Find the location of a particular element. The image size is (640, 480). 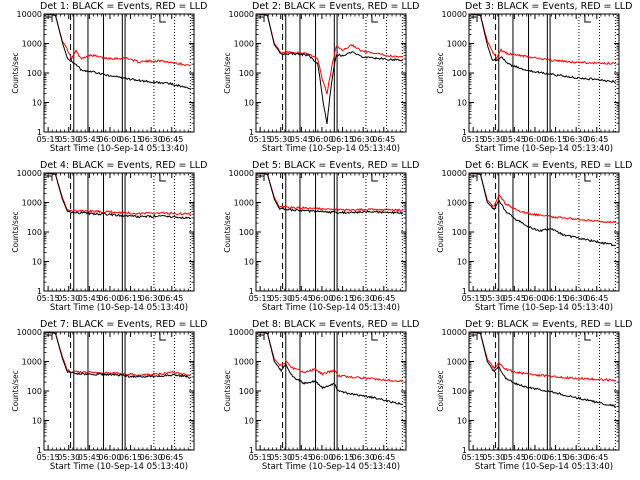

panel-title: Det 6: BLACK = Events, RED = LLD is located at coordinates (548, 165).